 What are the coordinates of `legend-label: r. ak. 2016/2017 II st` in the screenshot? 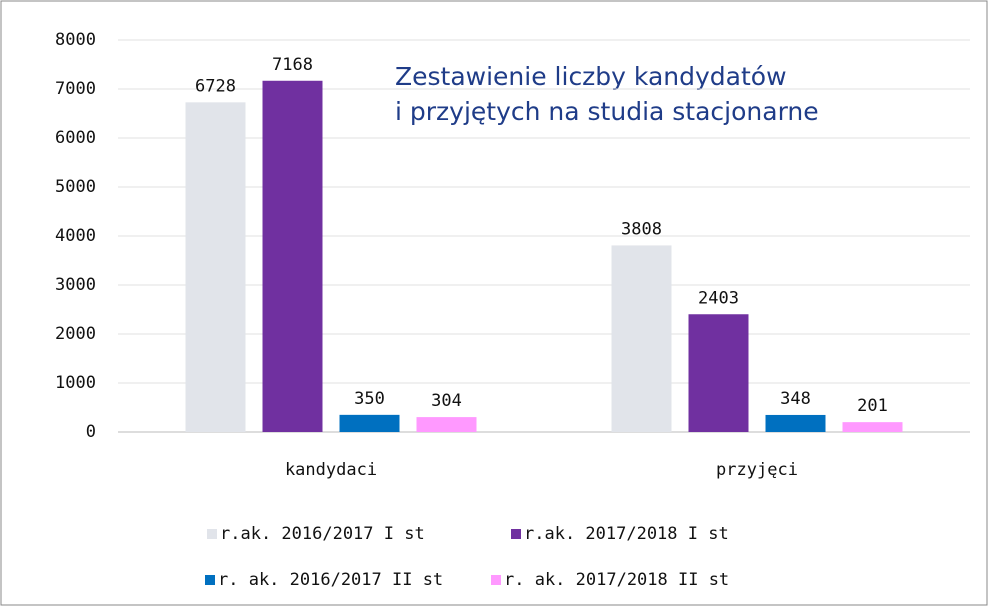 It's located at (330, 580).